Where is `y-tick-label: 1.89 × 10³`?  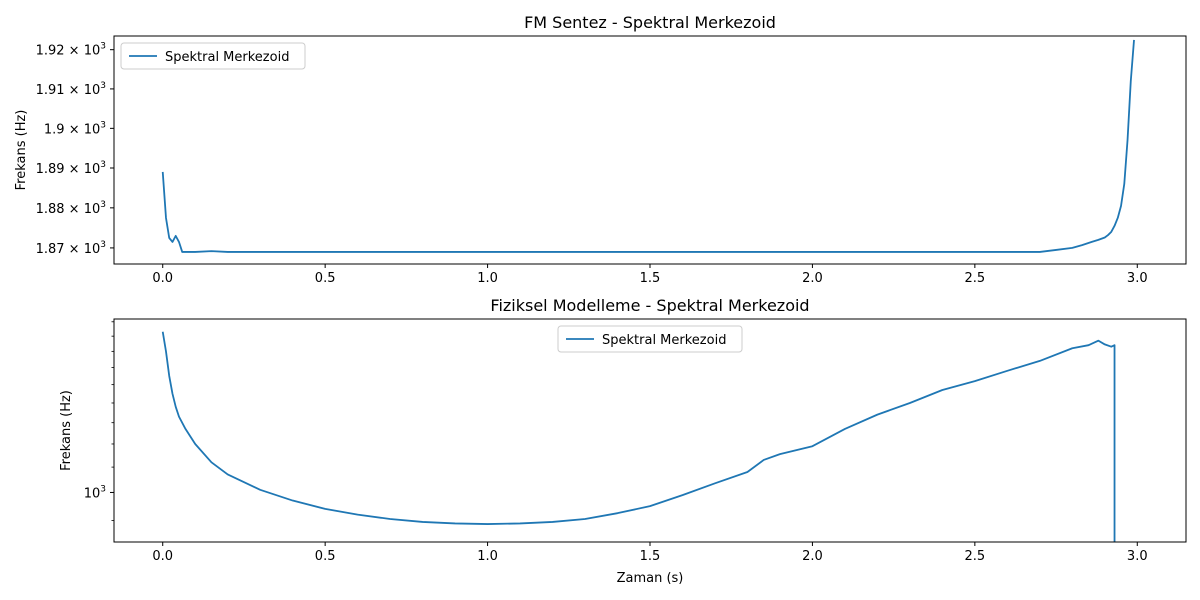
y-tick-label: 1.89 × 10³ is located at coordinates (71, 168).